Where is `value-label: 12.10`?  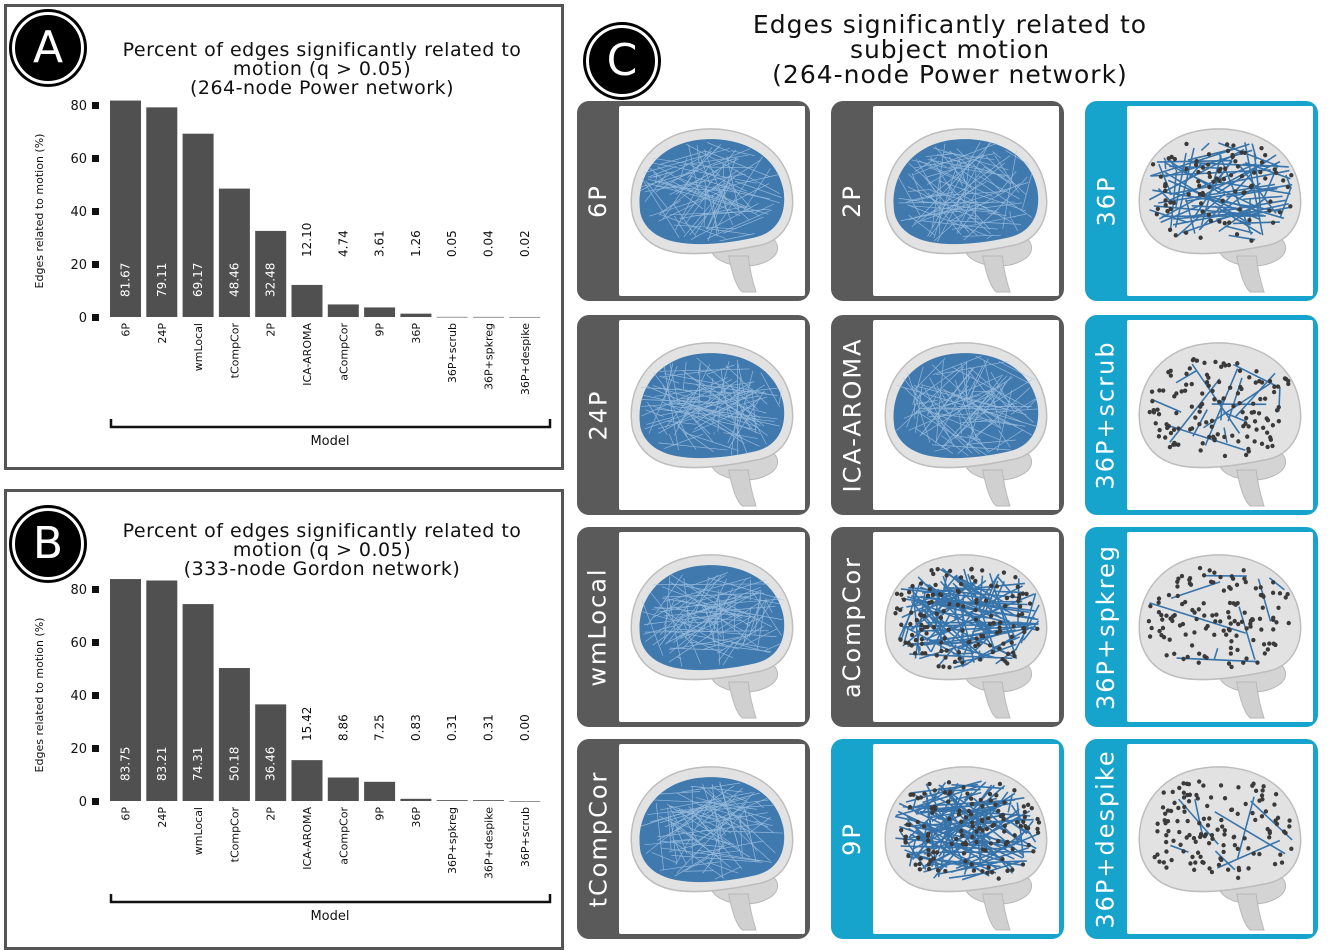
value-label: 12.10 is located at coordinates (307, 240).